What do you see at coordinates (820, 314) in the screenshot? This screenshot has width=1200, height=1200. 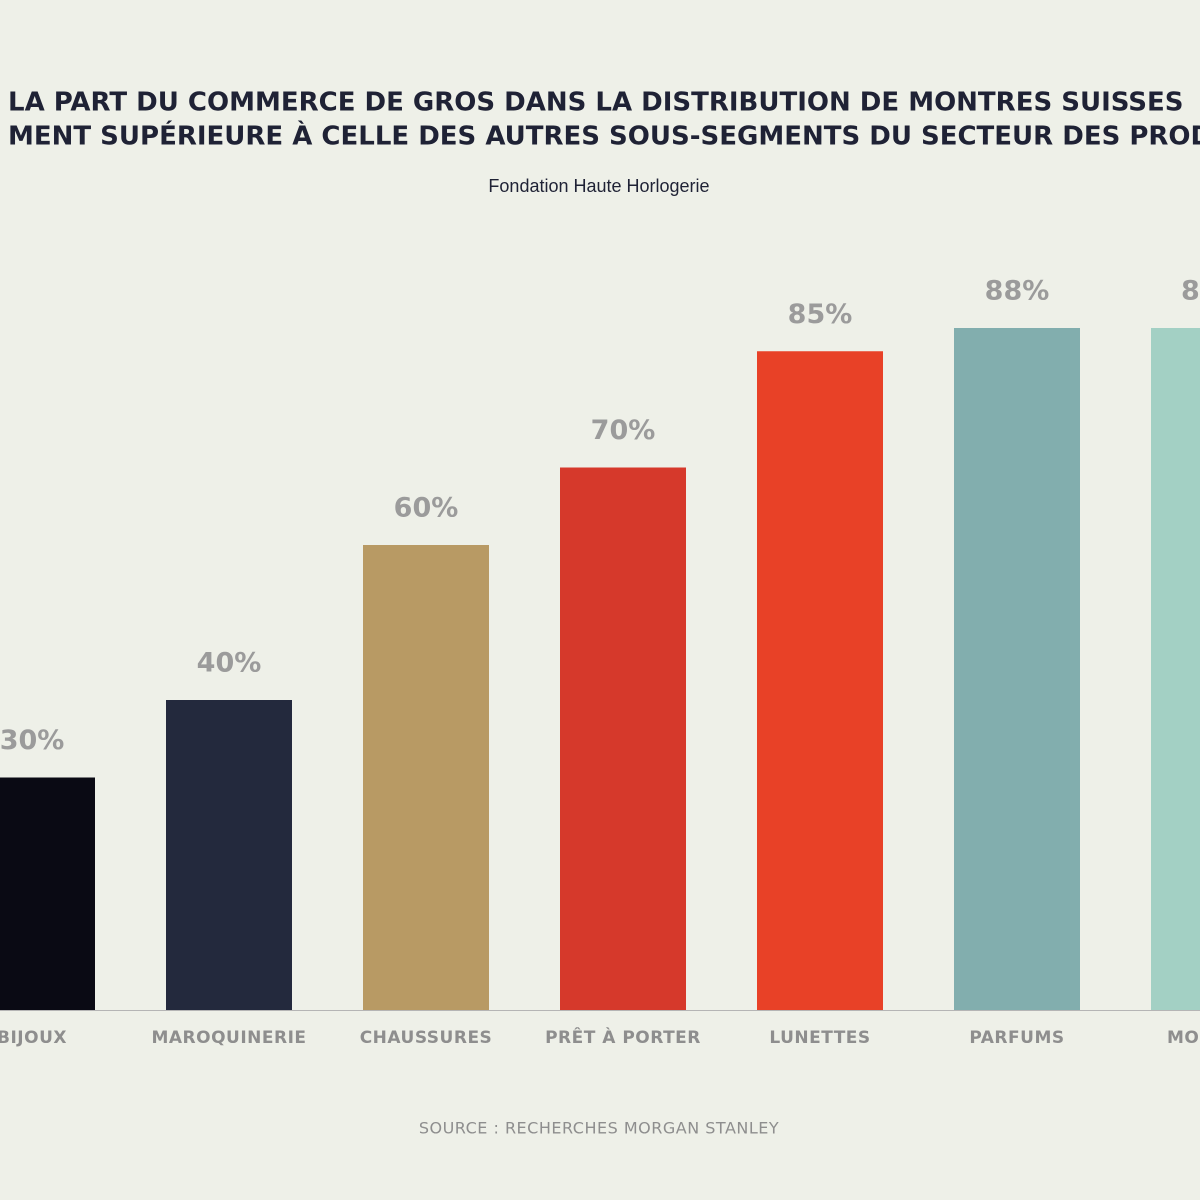 I see `value-label: 85%` at bounding box center [820, 314].